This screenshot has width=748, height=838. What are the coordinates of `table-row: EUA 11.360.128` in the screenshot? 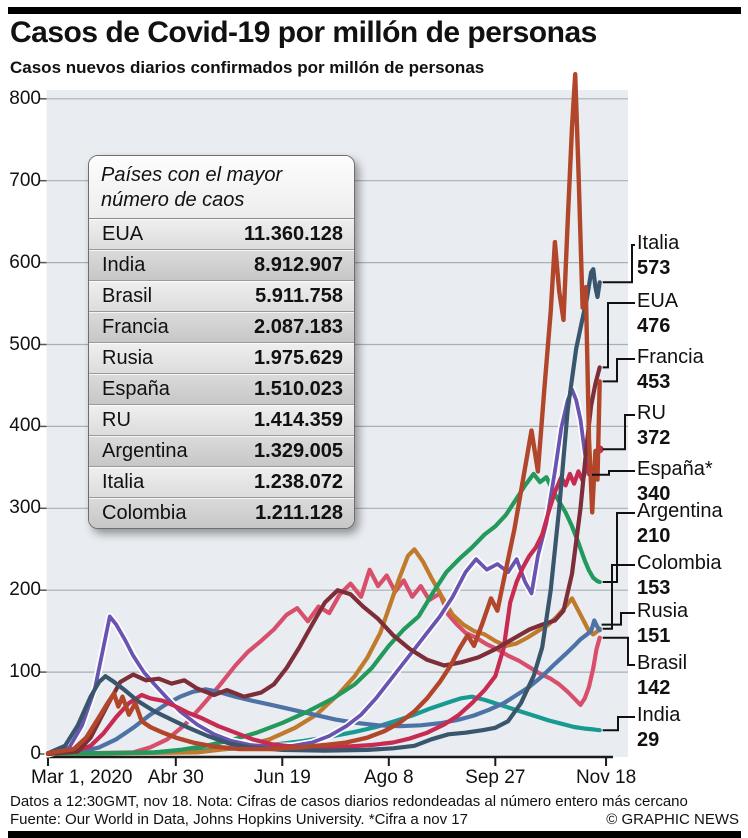 It's located at (221, 234).